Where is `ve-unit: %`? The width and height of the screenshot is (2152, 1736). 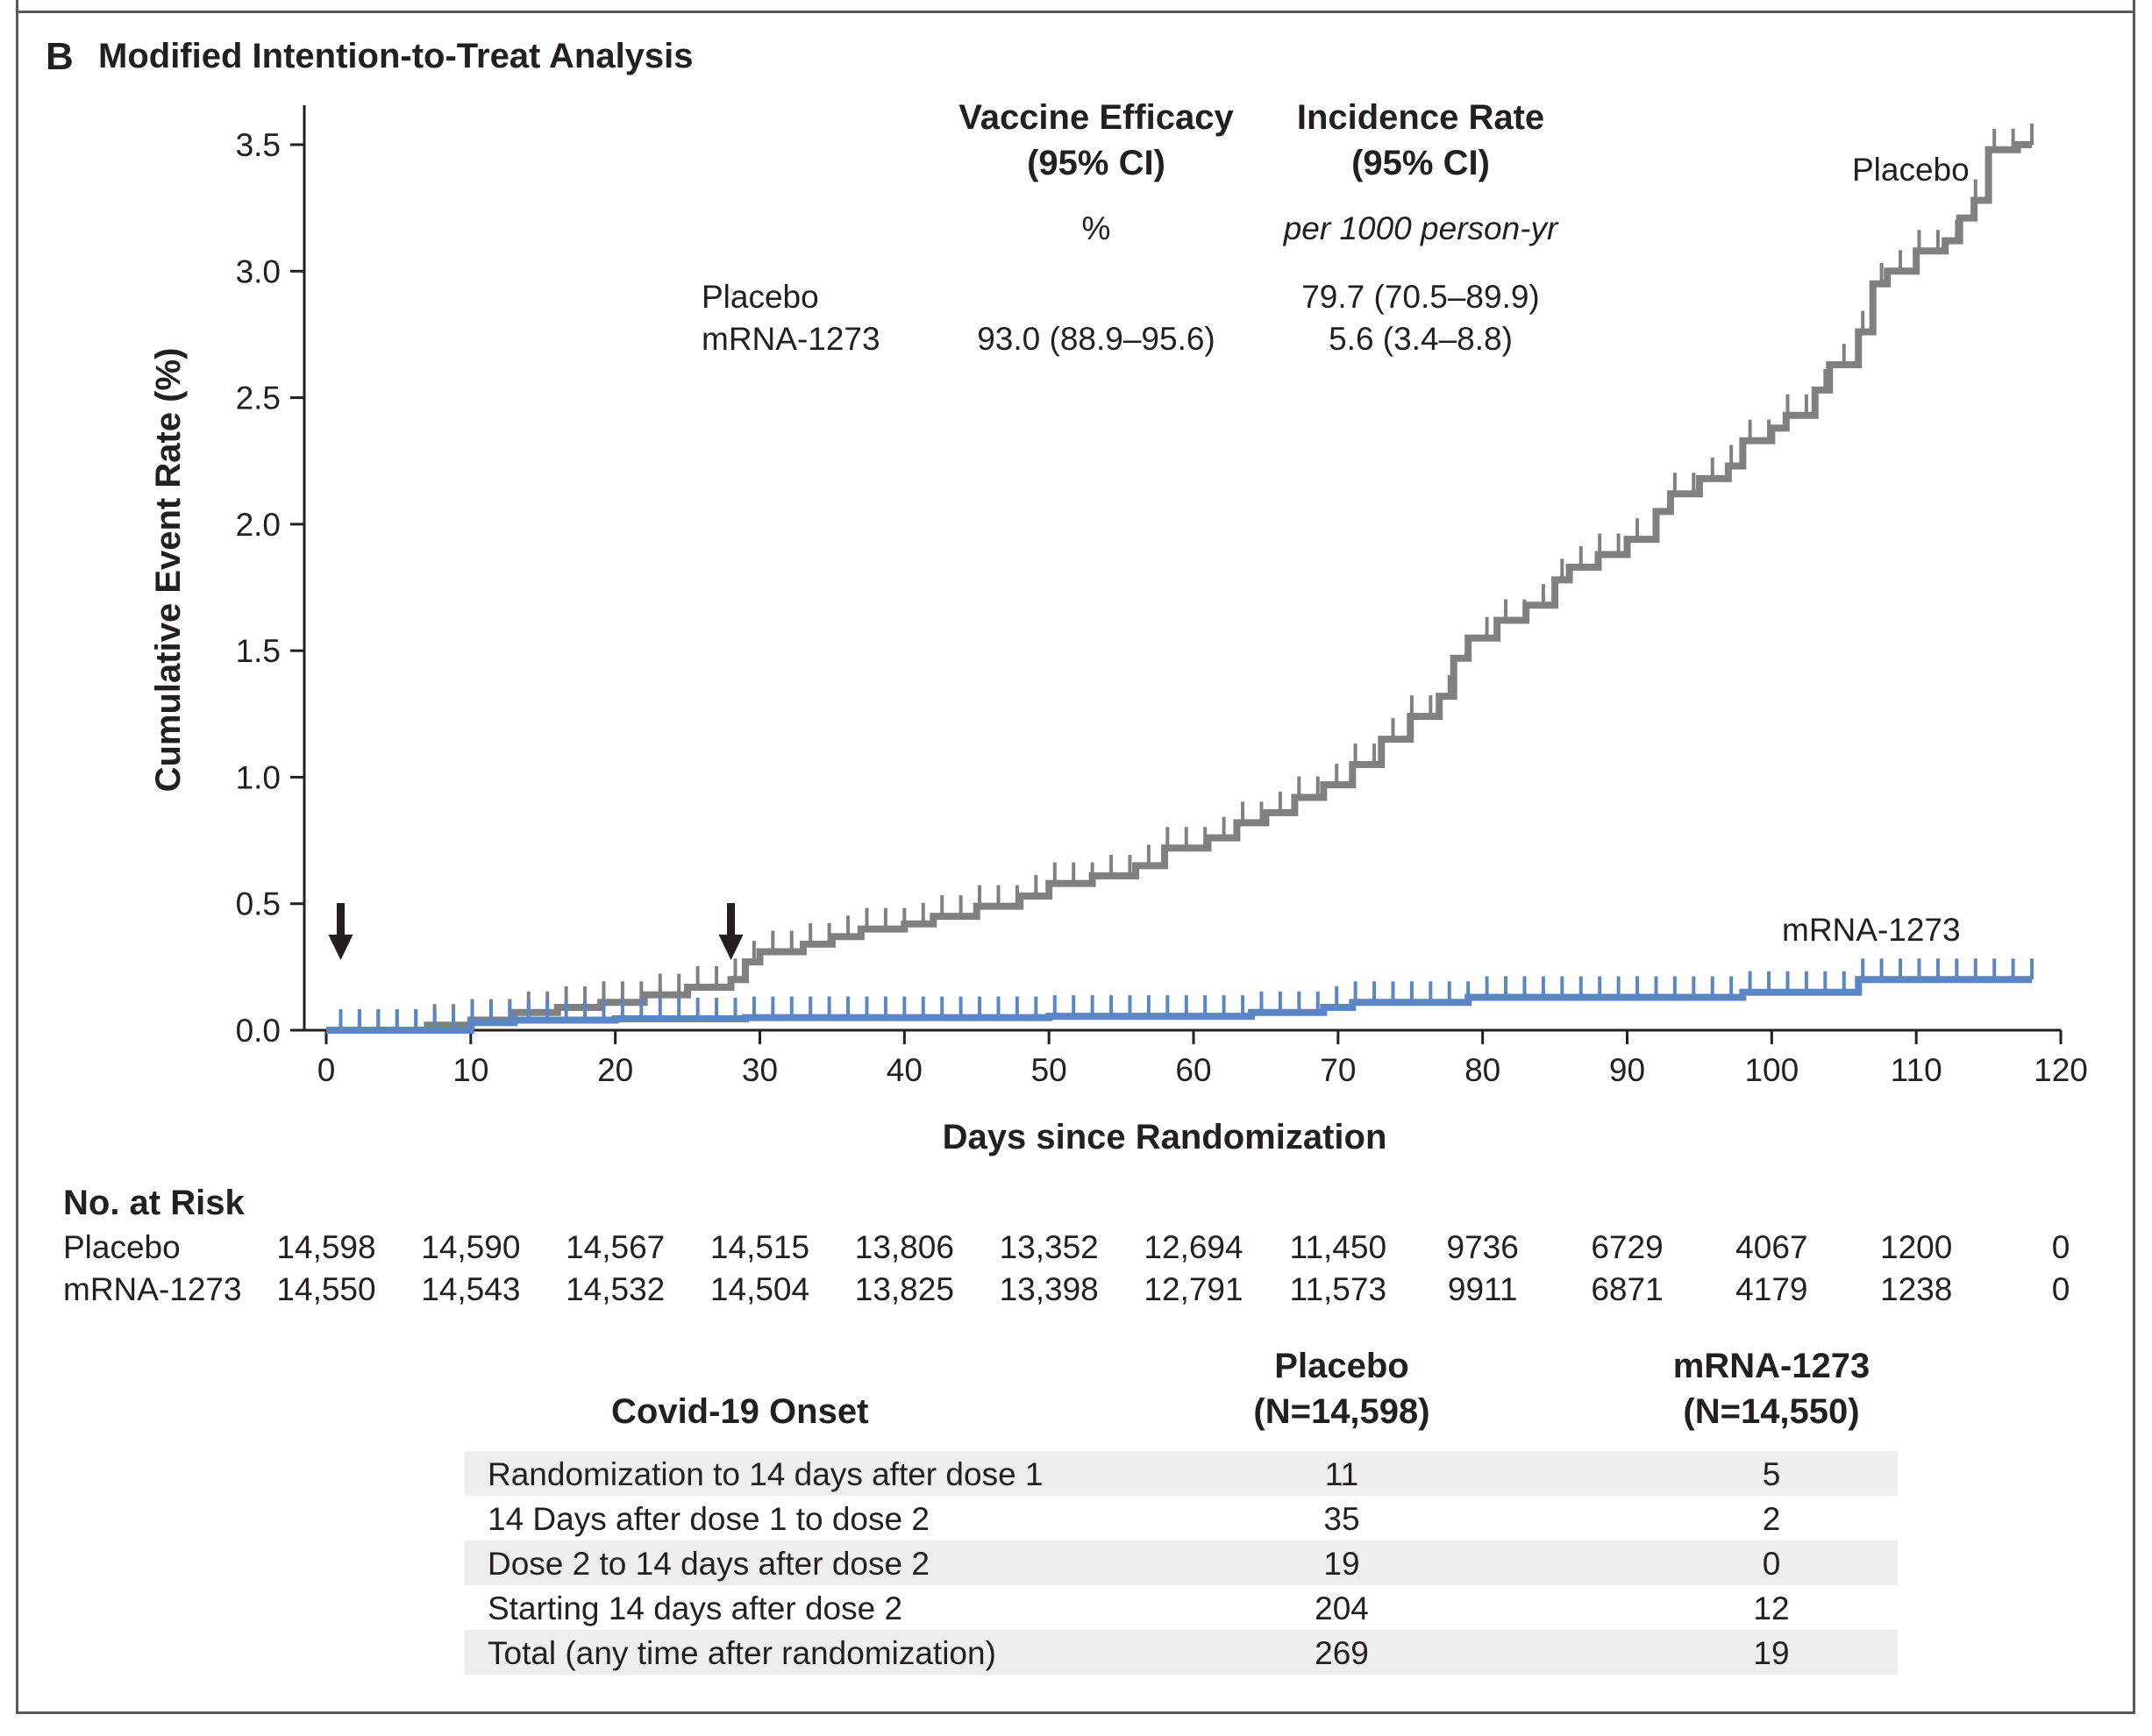
ve-unit: % is located at coordinates (1096, 228).